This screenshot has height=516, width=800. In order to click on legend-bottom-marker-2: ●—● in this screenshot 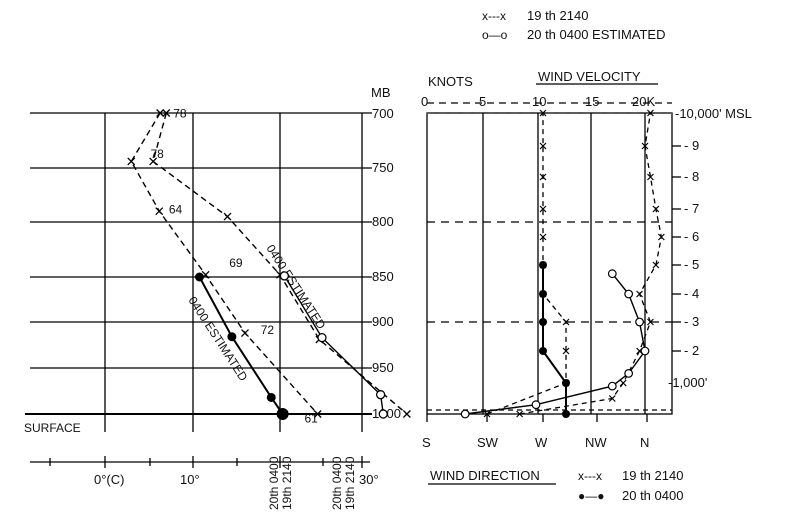, I will do `click(591, 496)`.